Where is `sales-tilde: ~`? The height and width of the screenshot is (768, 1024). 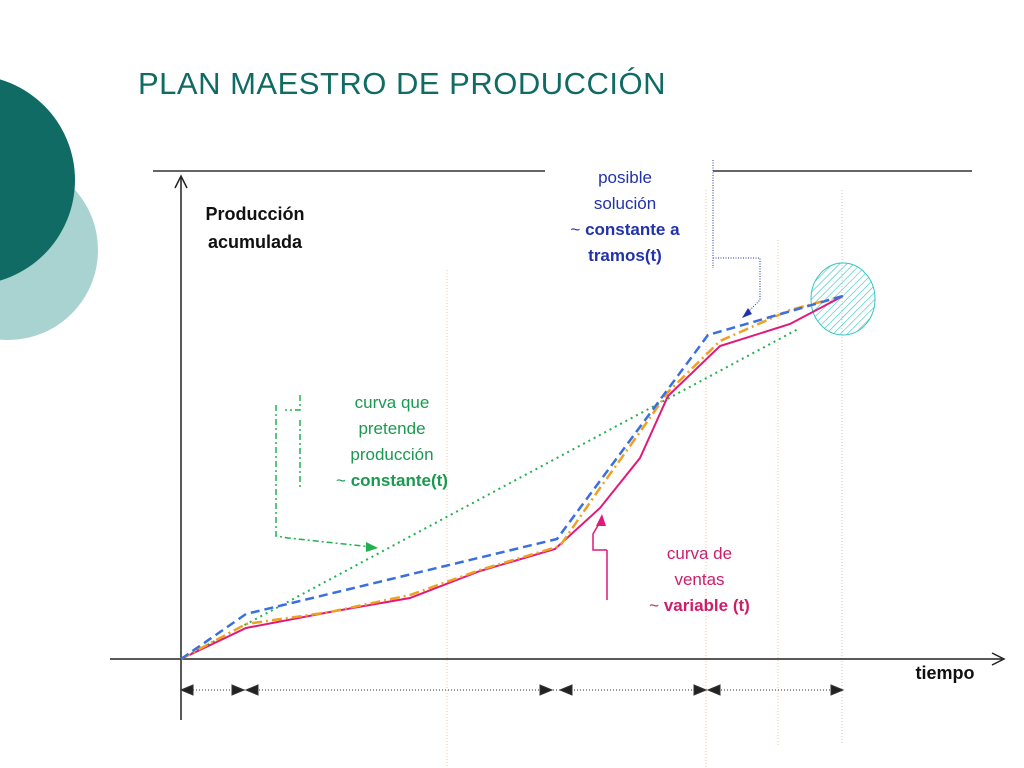 sales-tilde: ~ is located at coordinates (656, 605).